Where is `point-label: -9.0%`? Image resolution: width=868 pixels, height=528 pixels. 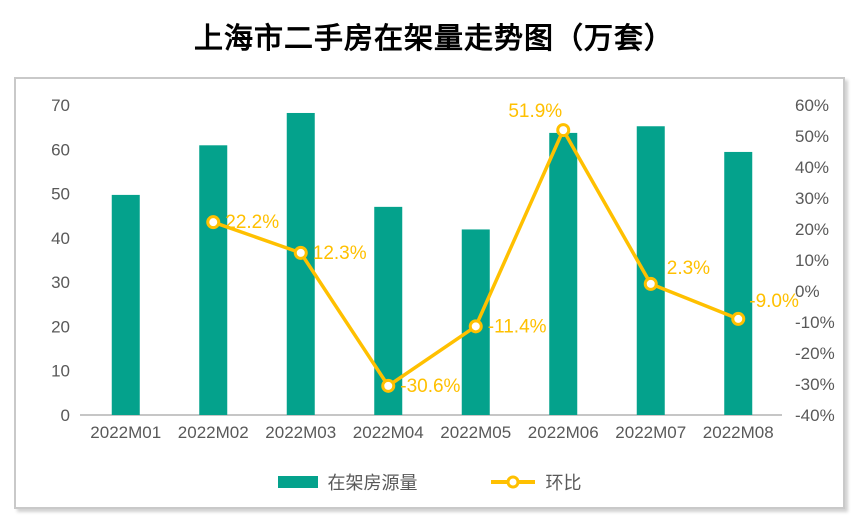
point-label: -9.0% is located at coordinates (774, 301).